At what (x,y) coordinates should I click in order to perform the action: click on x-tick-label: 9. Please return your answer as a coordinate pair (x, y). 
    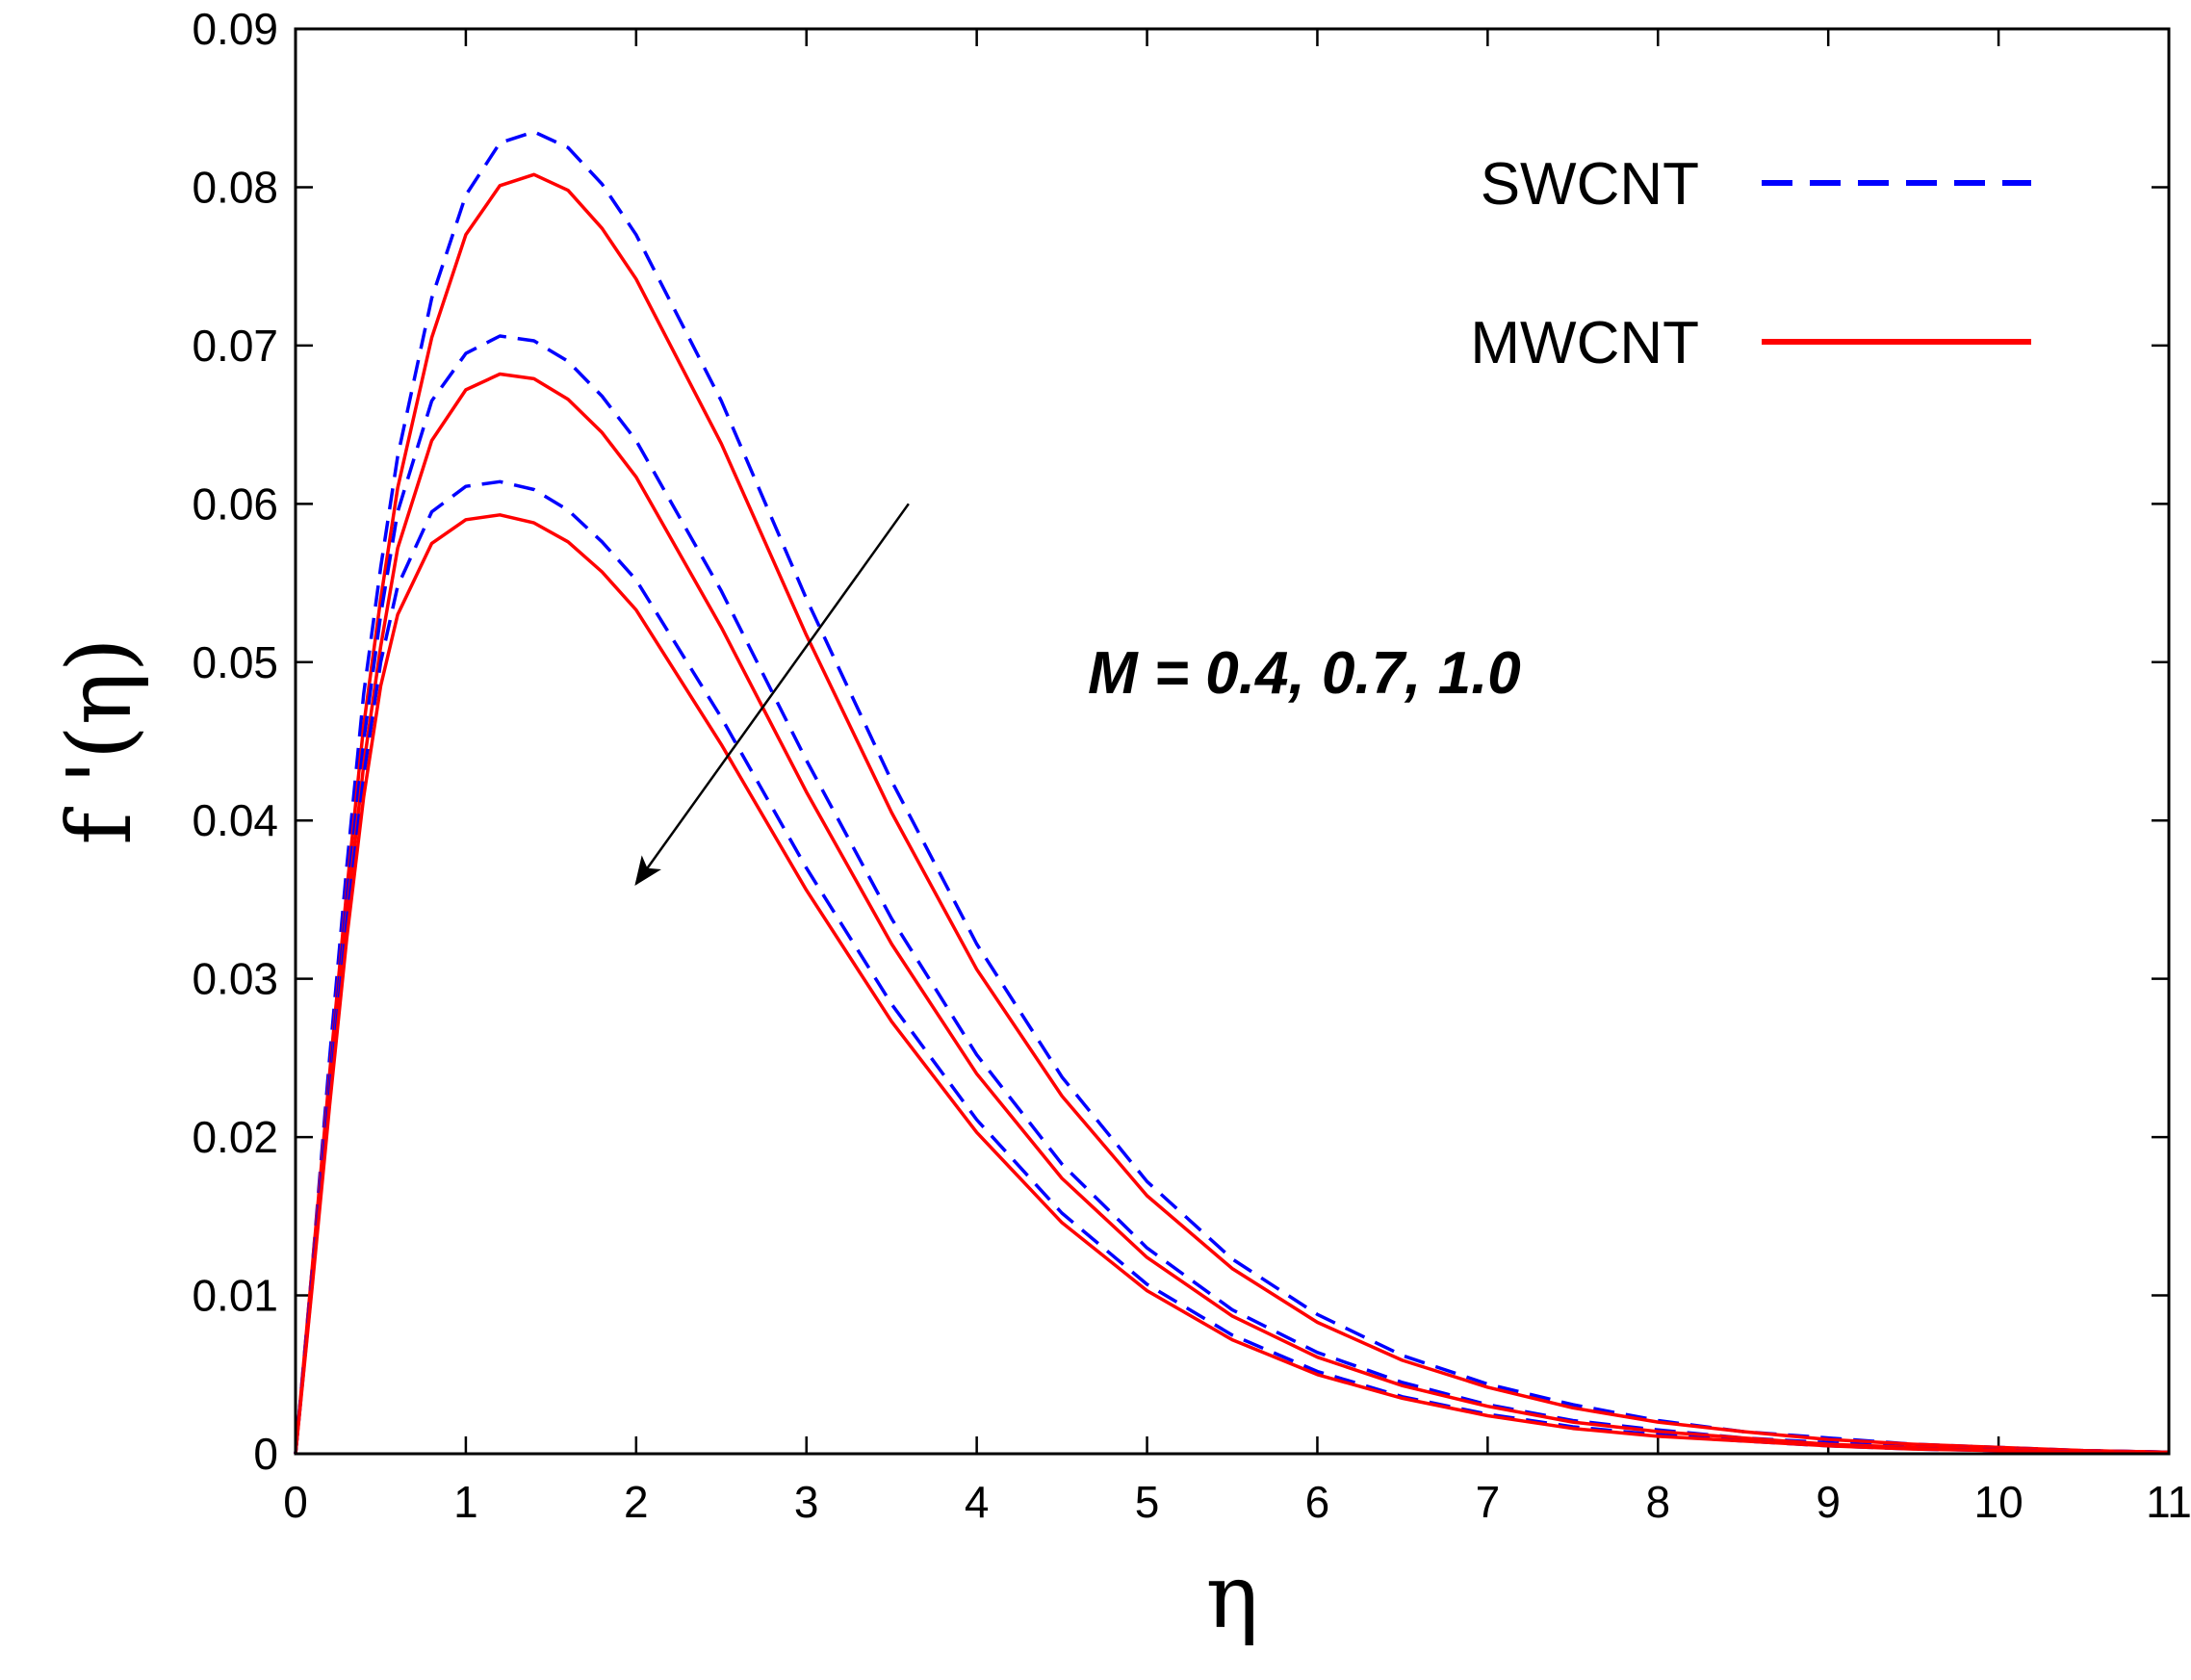
    Looking at the image, I should click on (1829, 1502).